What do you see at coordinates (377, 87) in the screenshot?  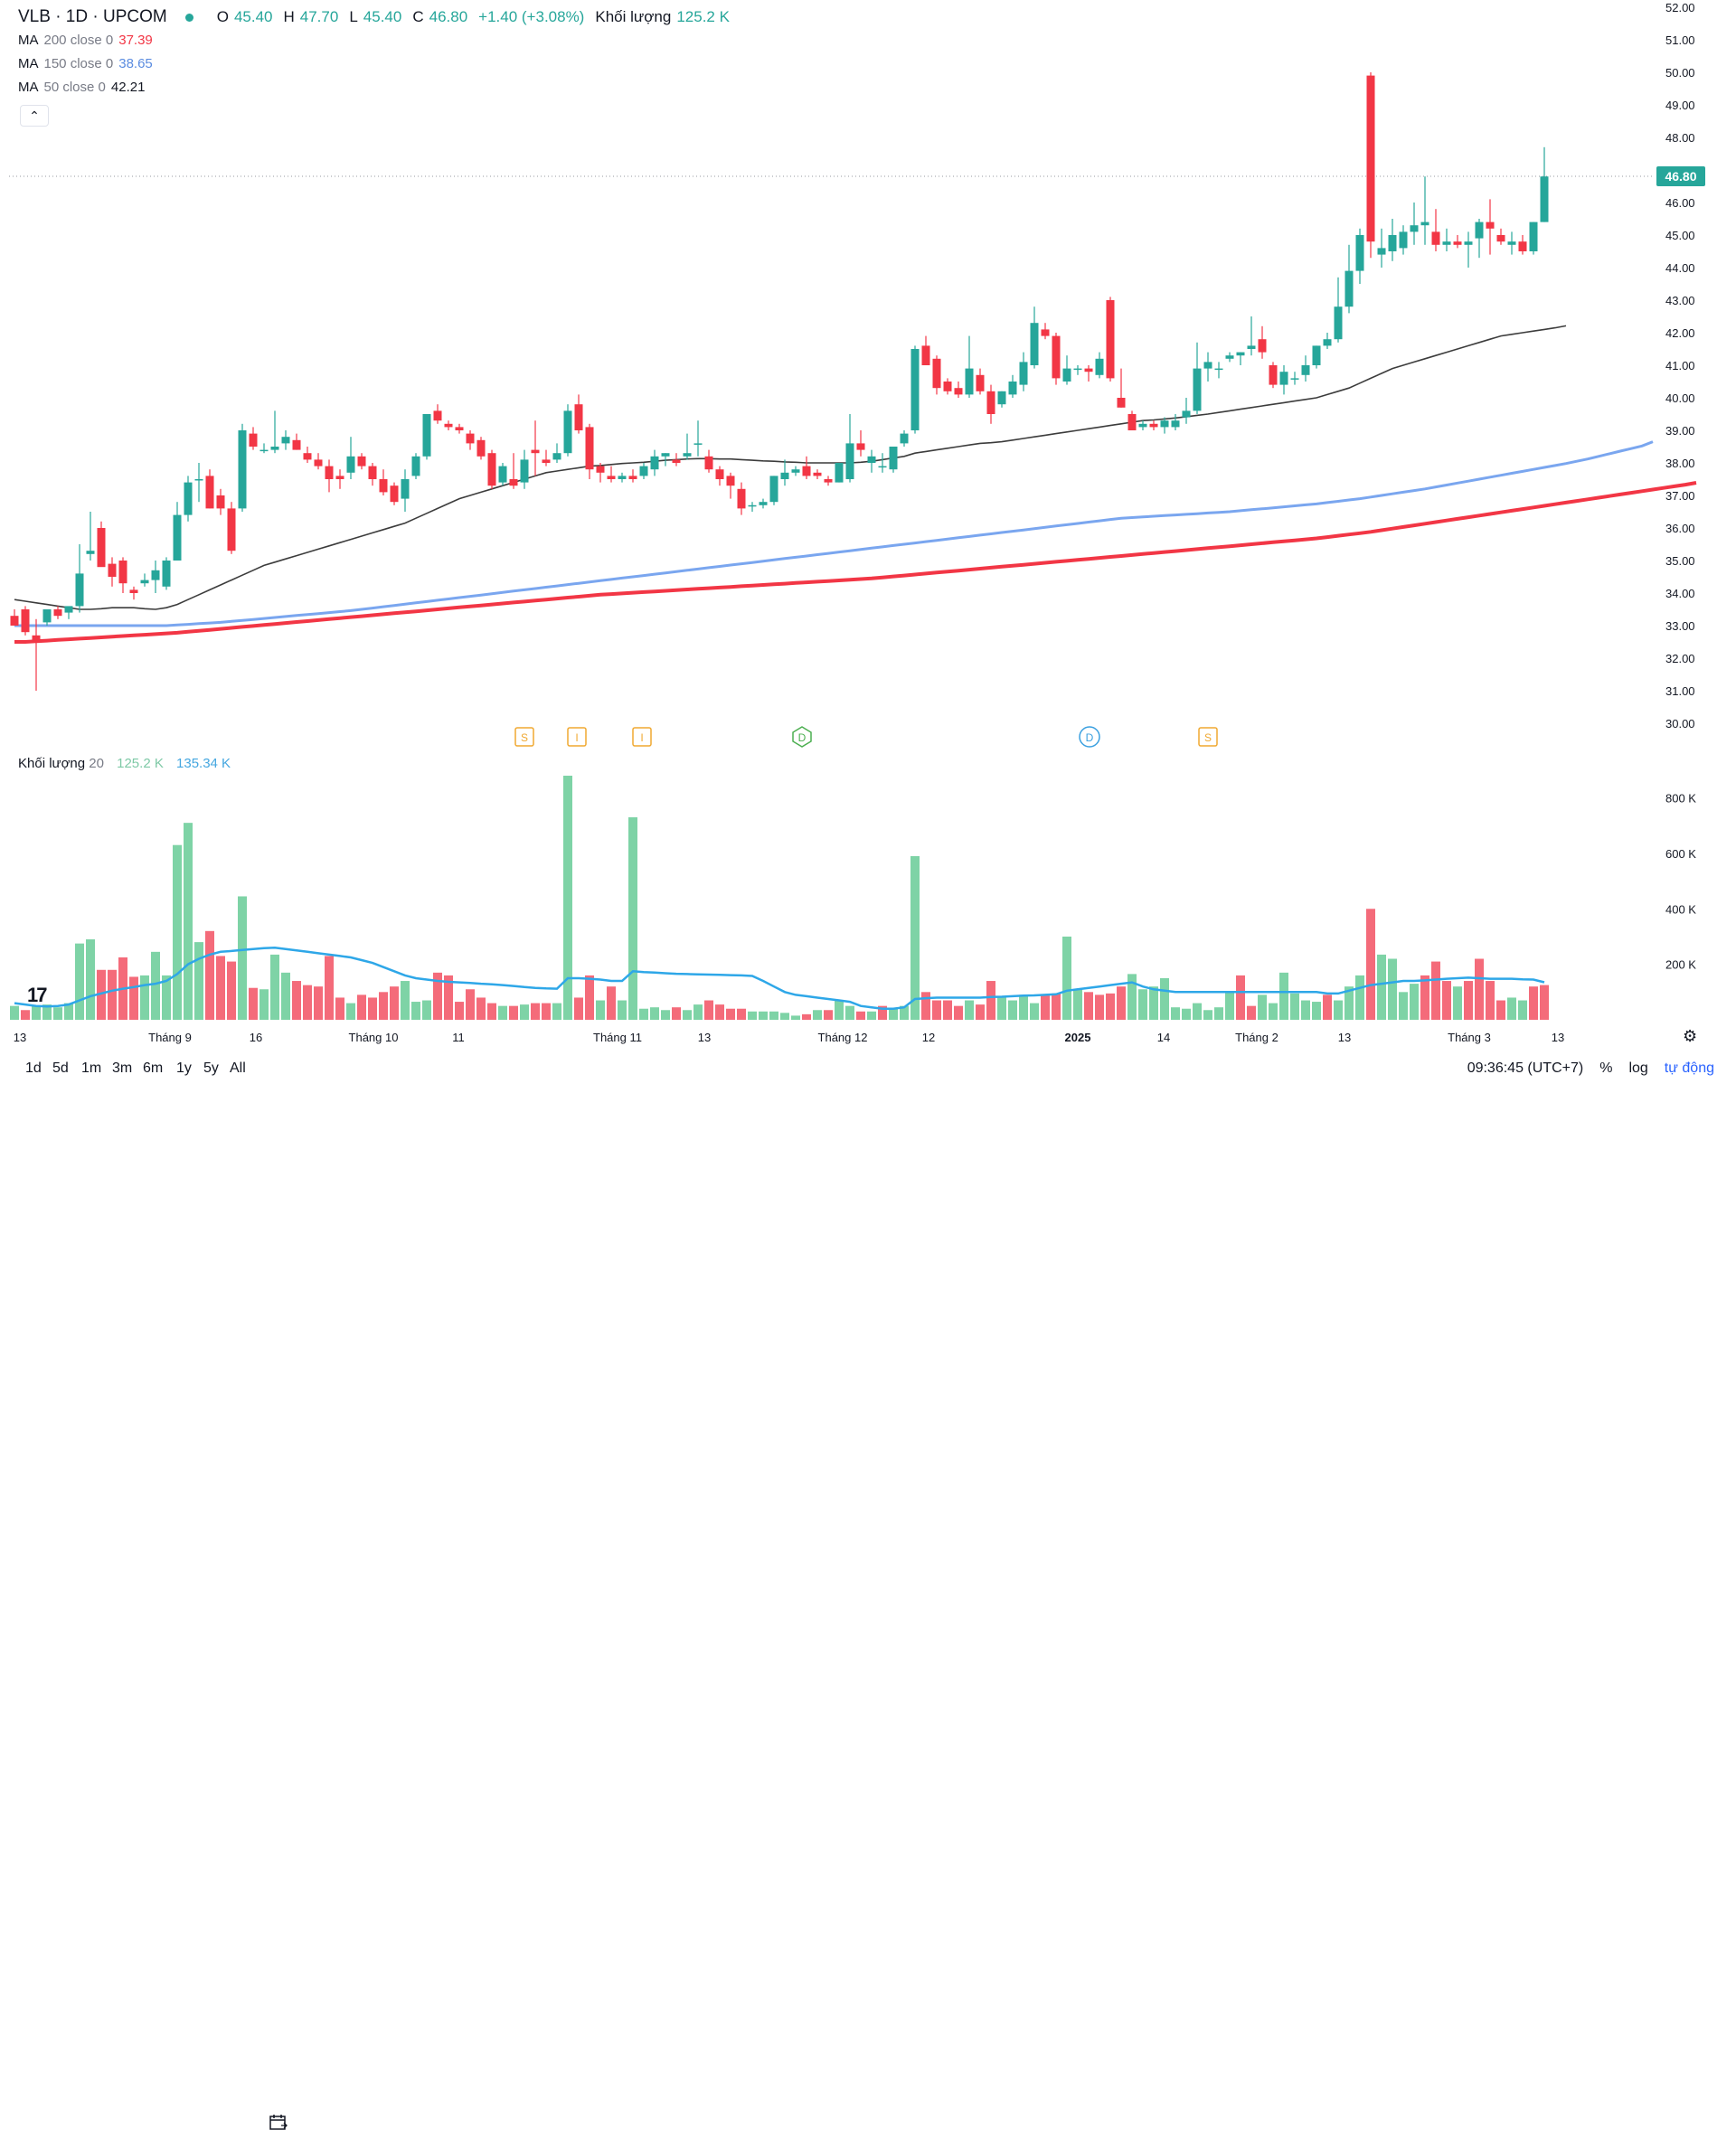 I see `indicator-ma50: MA 50 close 0 42.21` at bounding box center [377, 87].